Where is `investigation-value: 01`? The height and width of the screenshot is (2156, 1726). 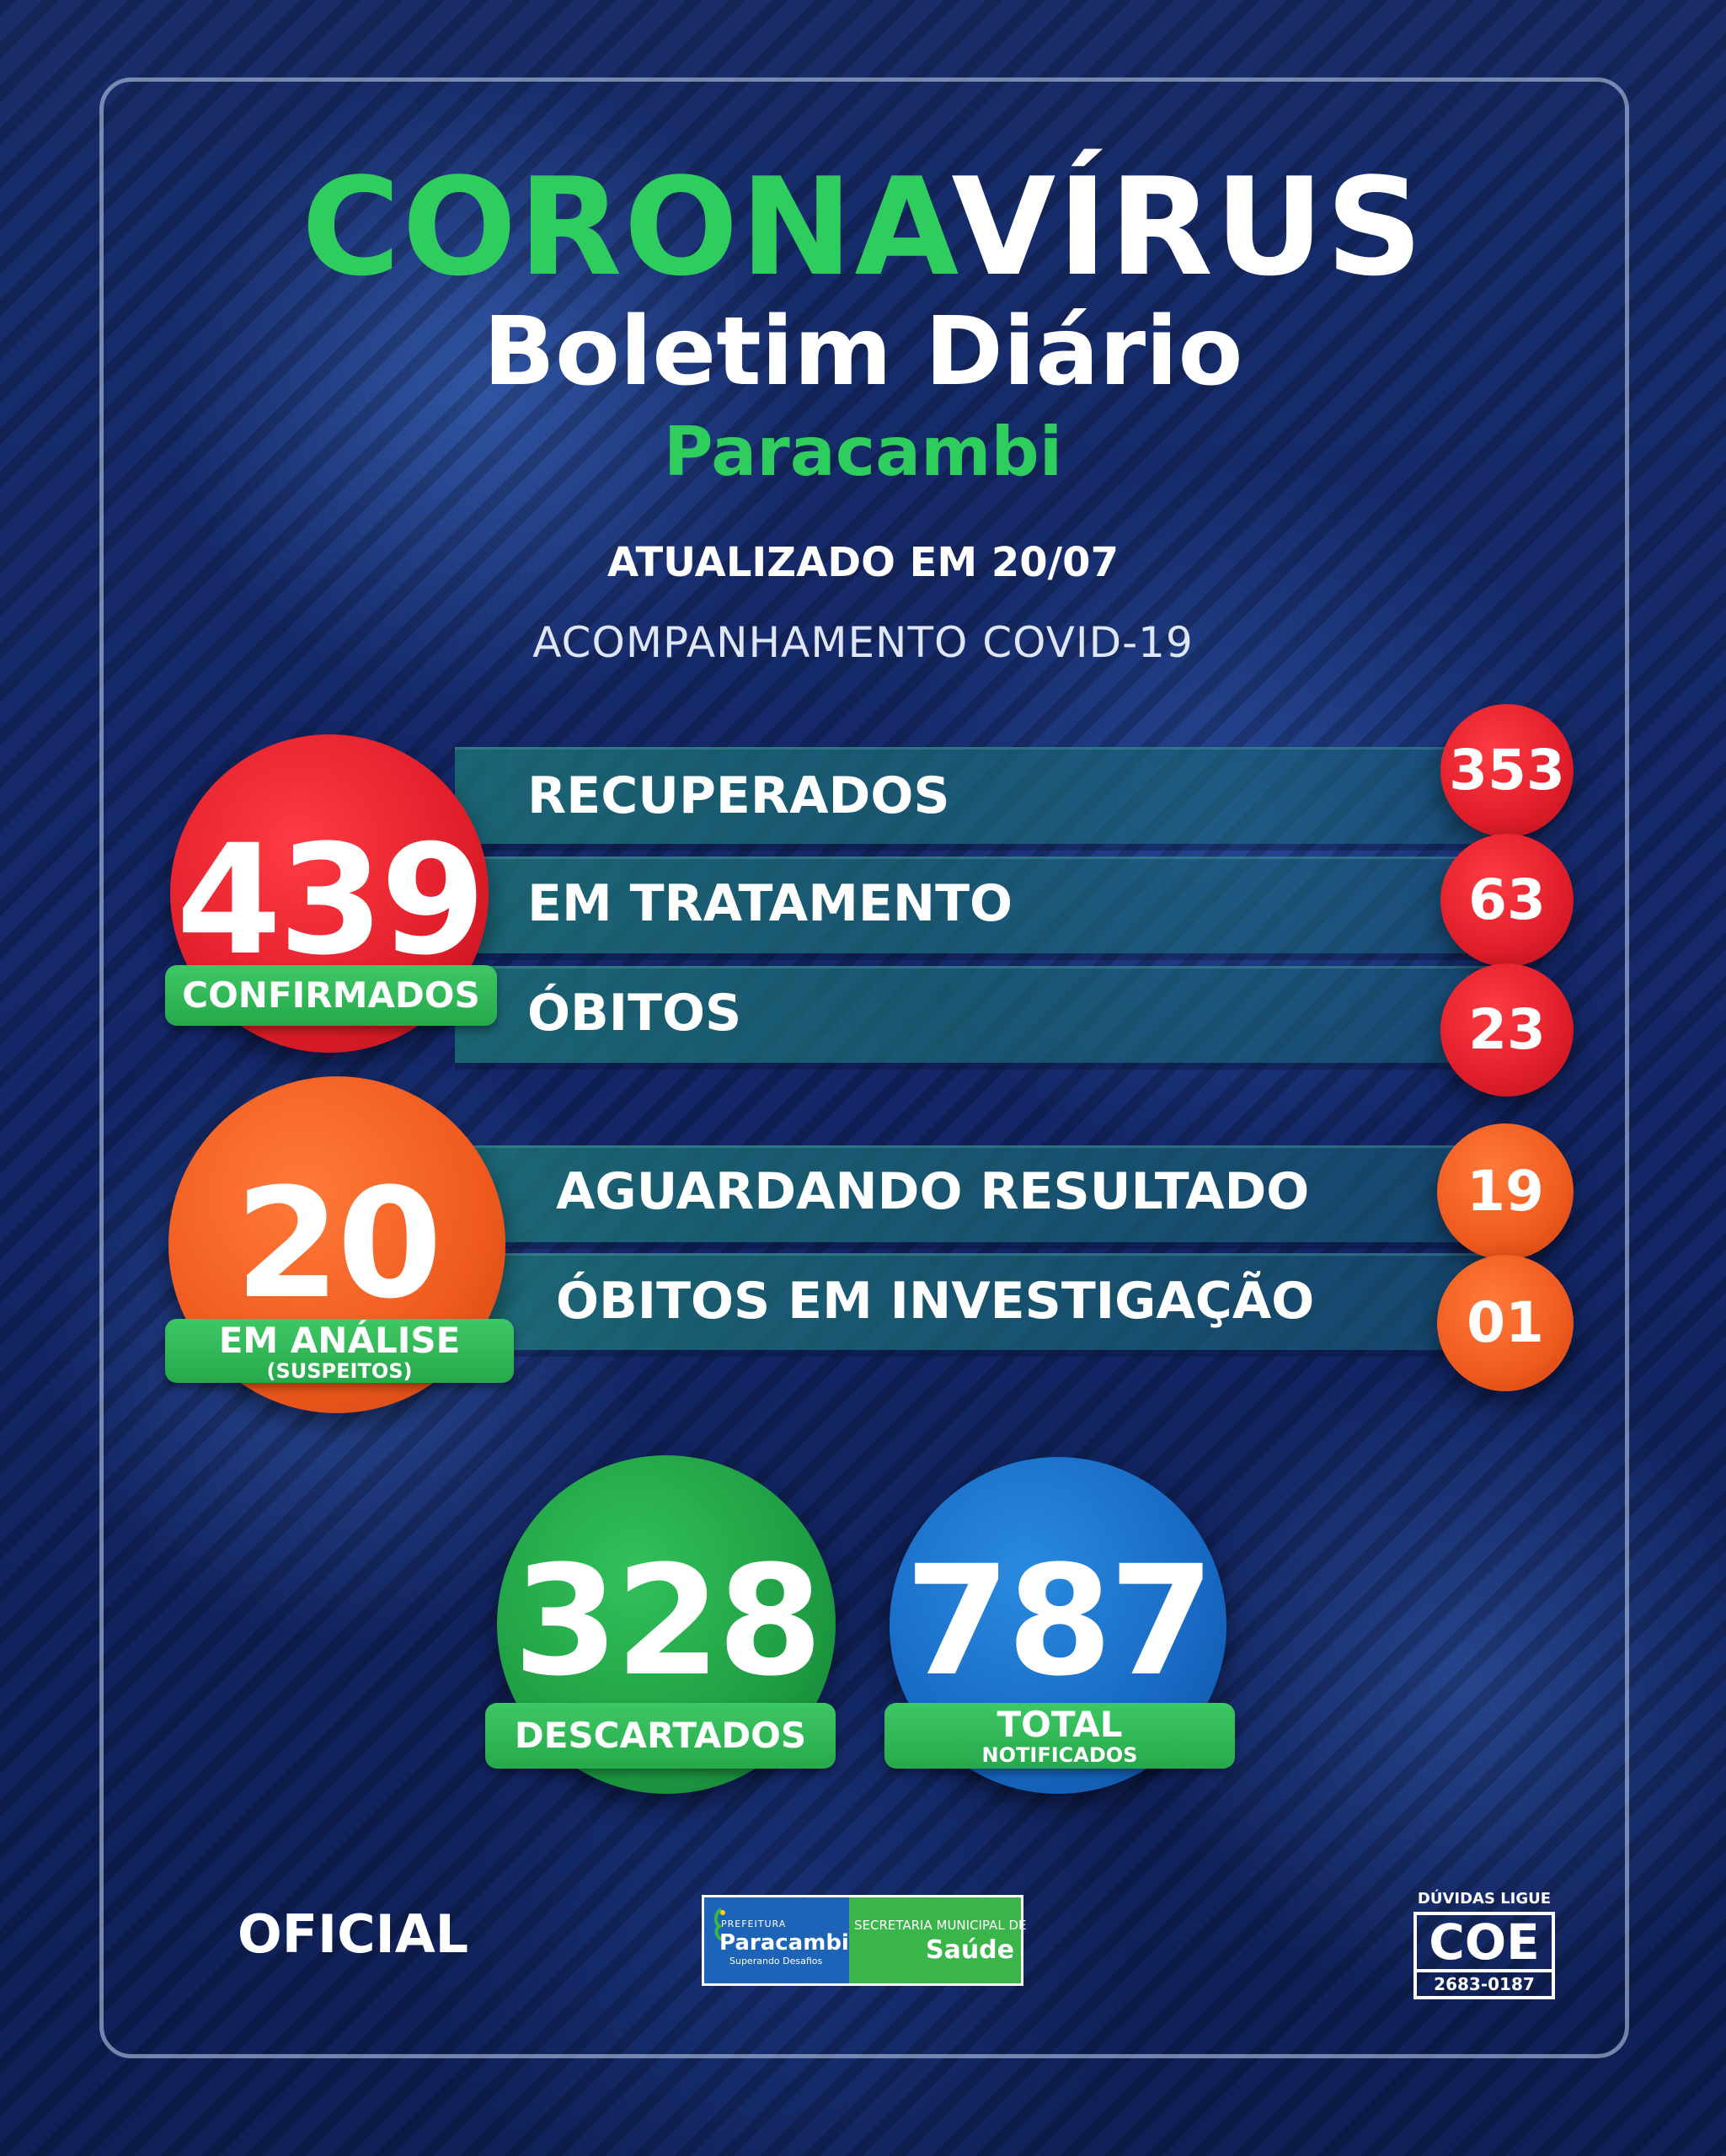
investigation-value: 01 is located at coordinates (1505, 1322).